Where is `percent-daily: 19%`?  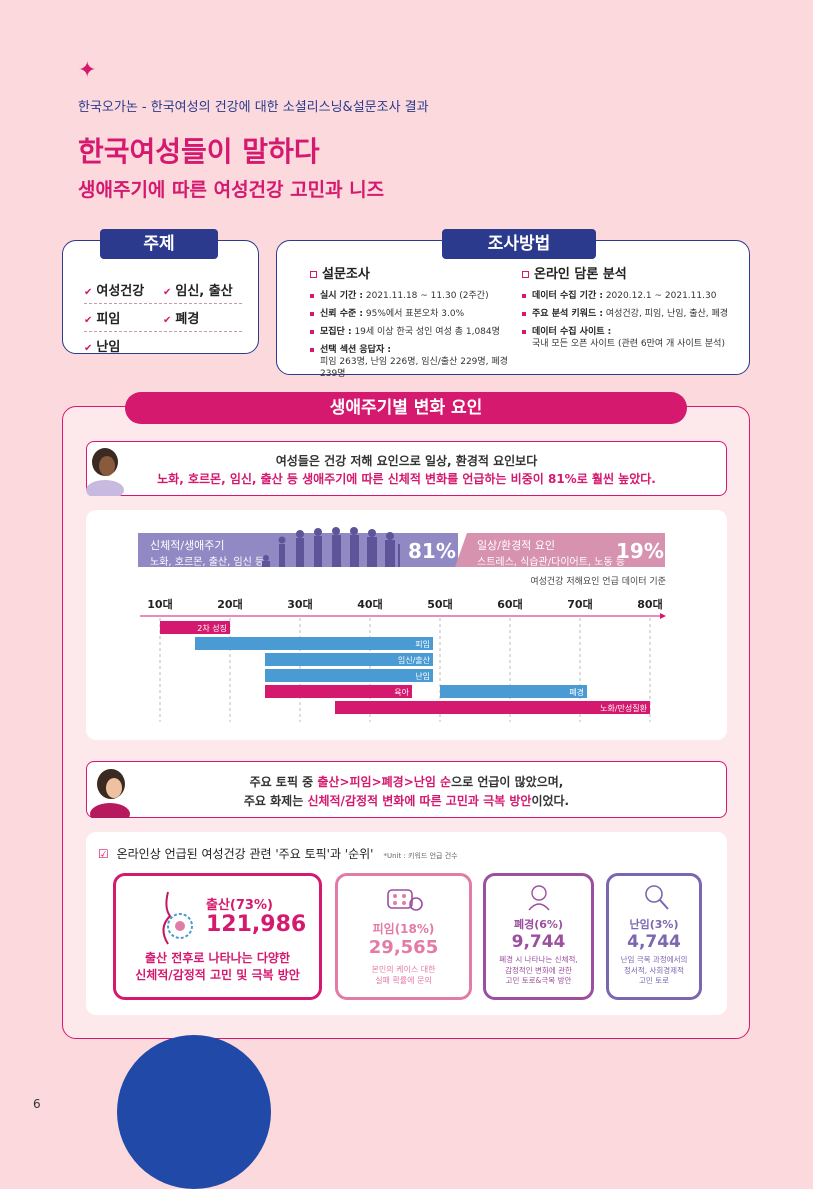 percent-daily: 19% is located at coordinates (640, 551).